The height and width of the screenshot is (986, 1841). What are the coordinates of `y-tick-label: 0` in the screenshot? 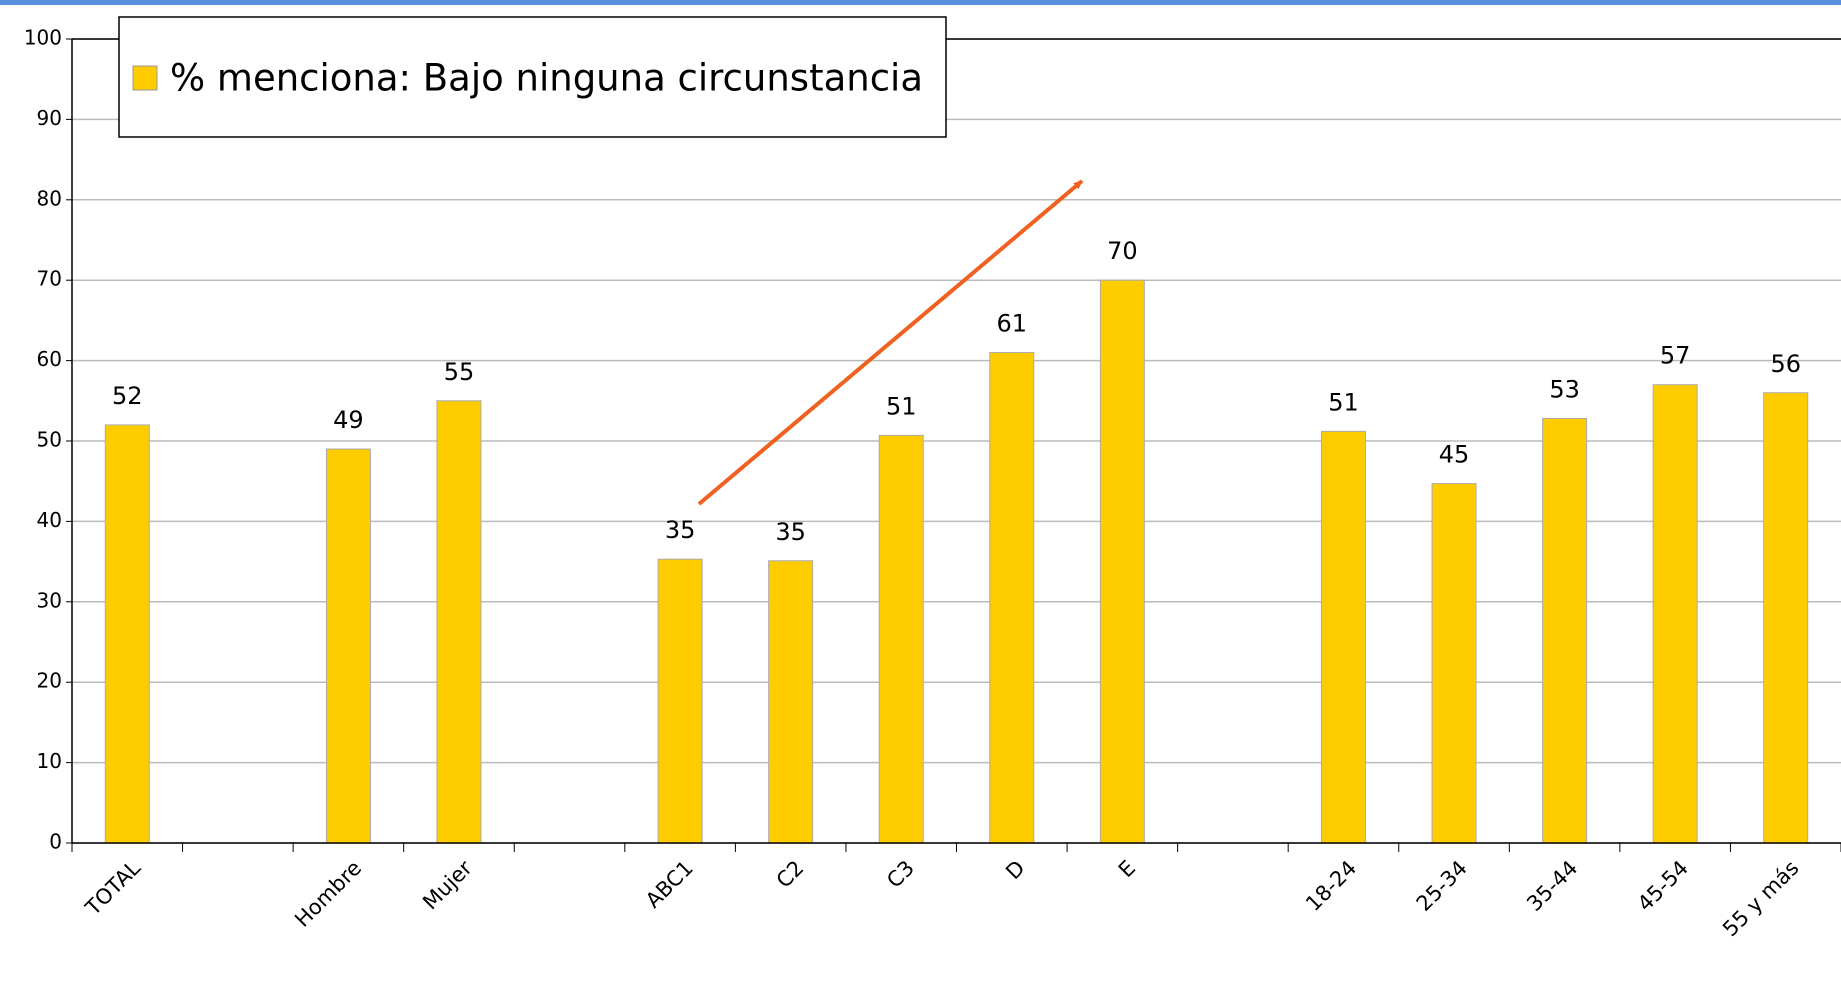 It's located at (55, 842).